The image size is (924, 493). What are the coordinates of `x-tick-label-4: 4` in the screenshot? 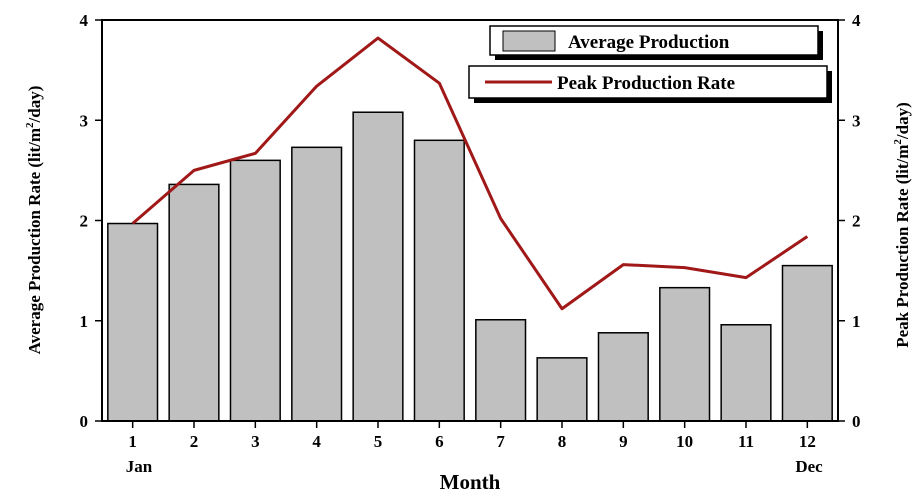 It's located at (316, 441).